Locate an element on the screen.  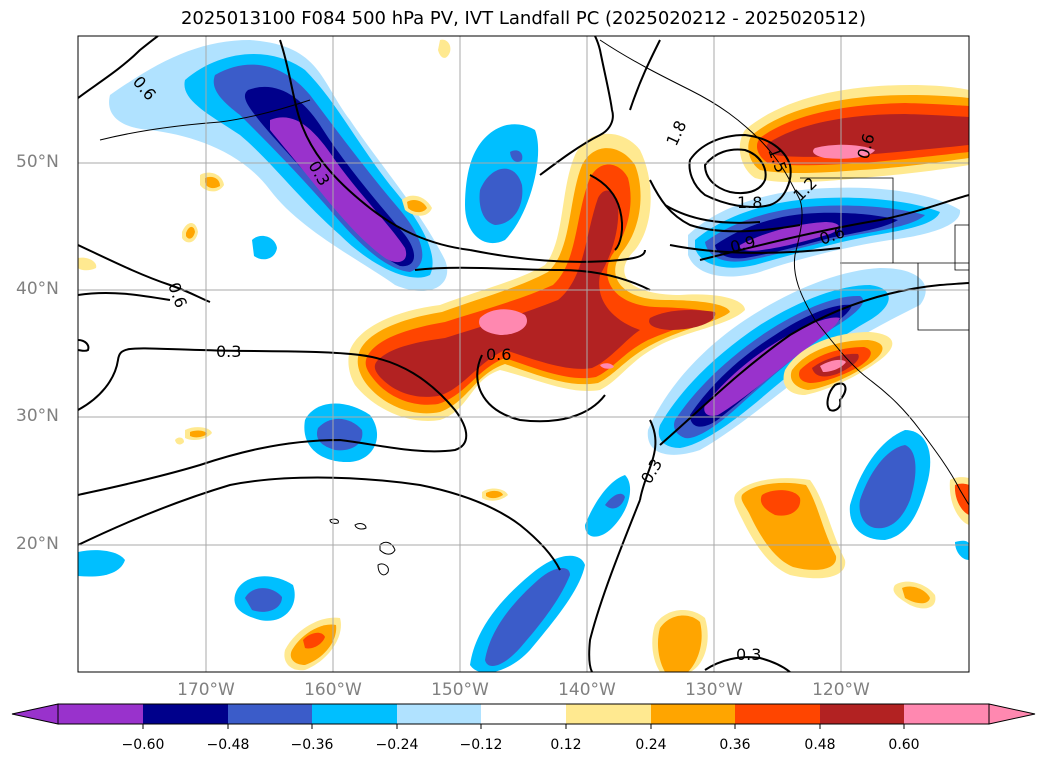
political-boundaries is located at coordinates (884, 254).